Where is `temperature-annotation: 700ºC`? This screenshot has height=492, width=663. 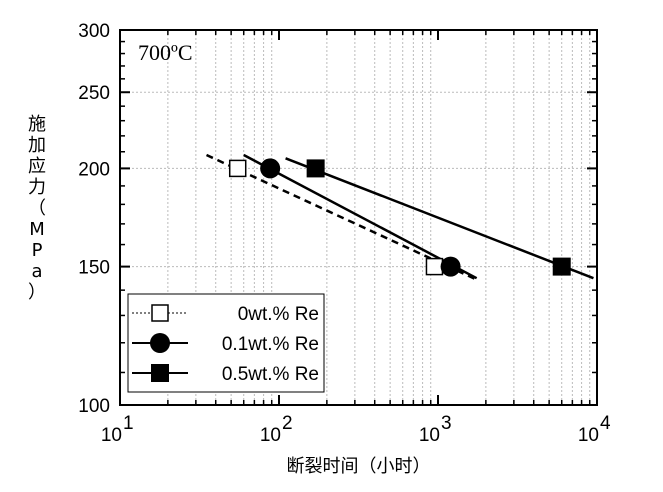
temperature-annotation: 700ºC is located at coordinates (165, 52).